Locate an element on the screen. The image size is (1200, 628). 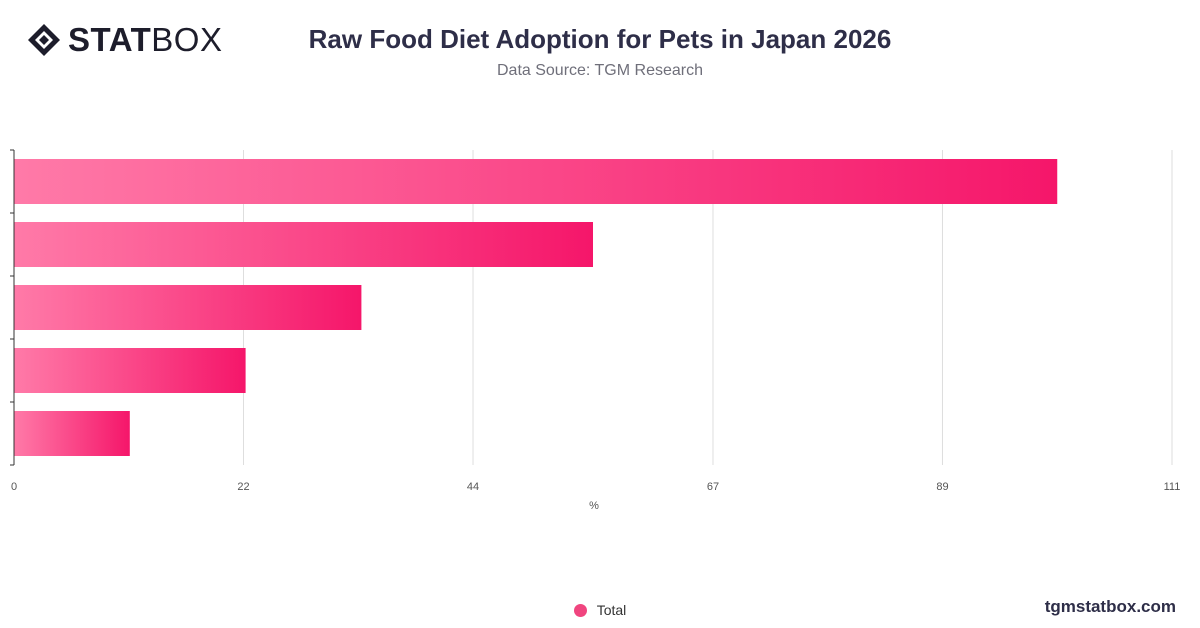
x-tick-label: 89 is located at coordinates (942, 487).